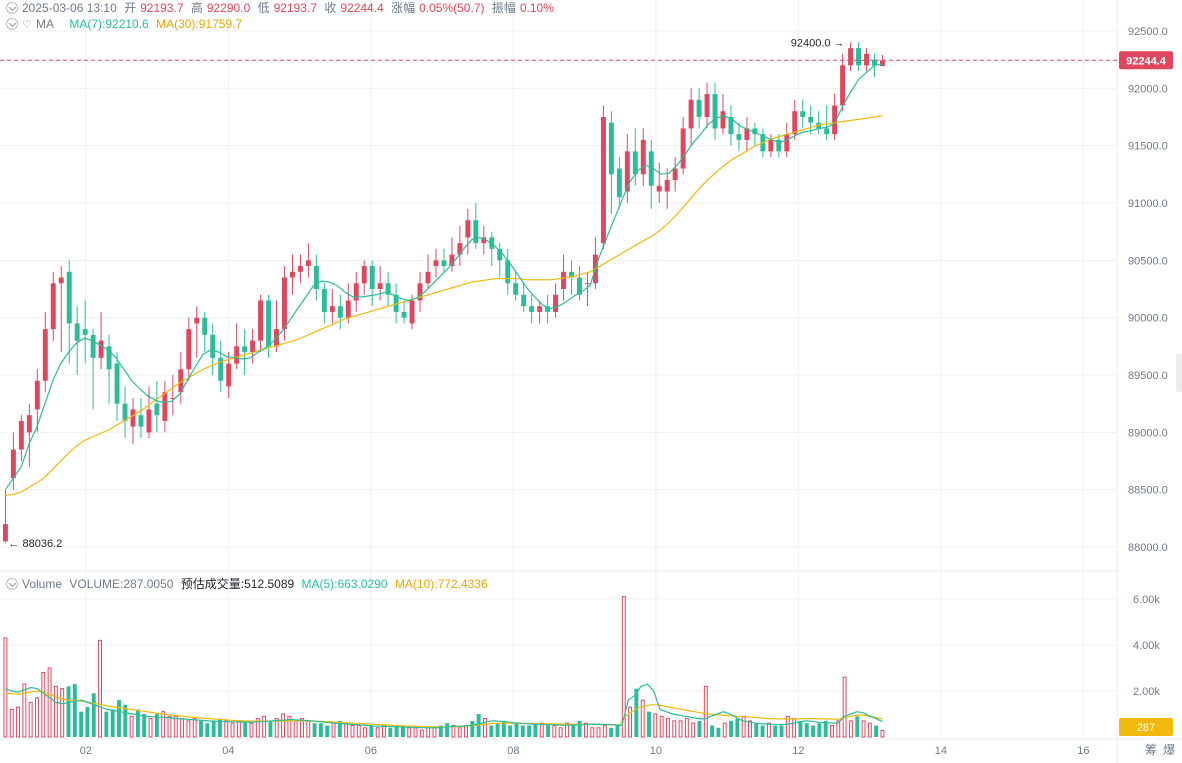 This screenshot has width=1182, height=763. Describe the element at coordinates (1151, 750) in the screenshot. I see `chip-distribution-button: 筹` at that location.